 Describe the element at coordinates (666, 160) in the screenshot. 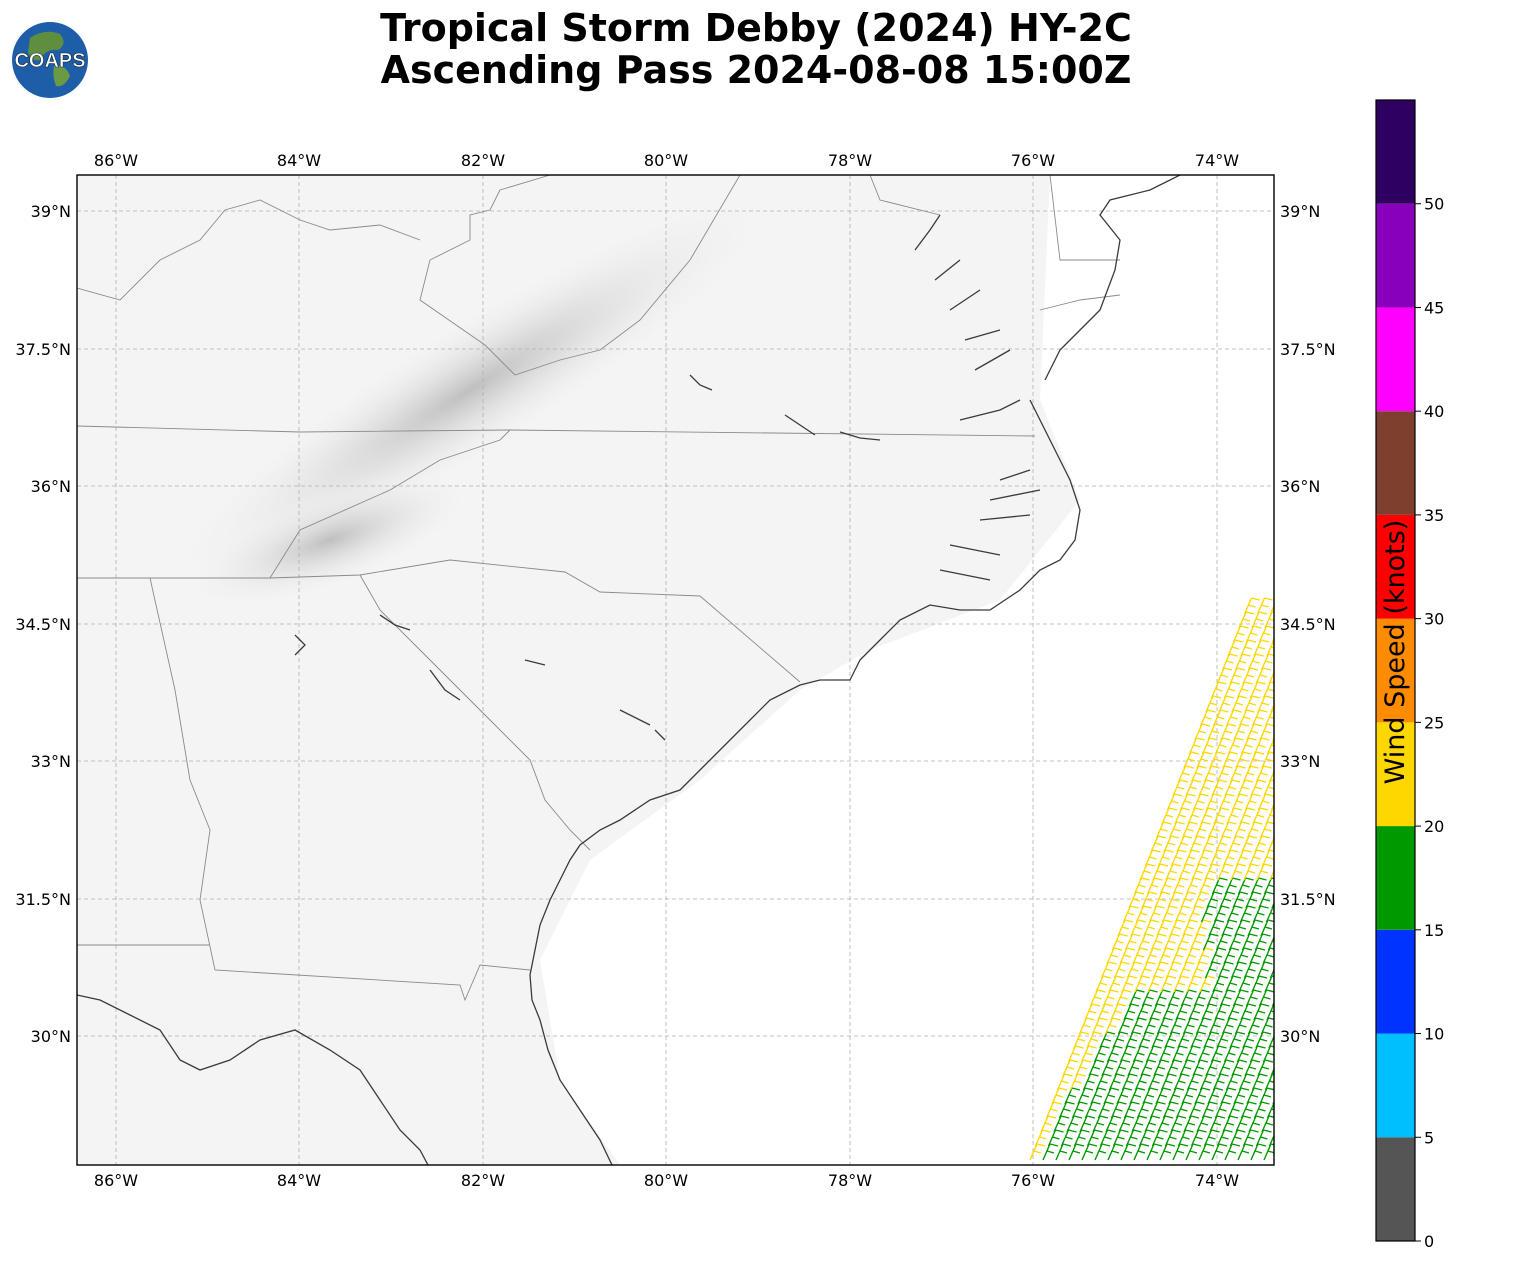

I see `lon-labels-top: 86°W 84°W 82°W 80°W 78°W 76°W 74°W` at that location.